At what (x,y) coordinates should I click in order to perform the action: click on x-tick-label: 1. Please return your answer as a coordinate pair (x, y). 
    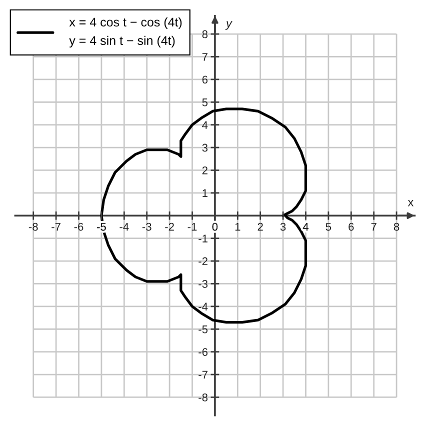
    Looking at the image, I should click on (237, 226).